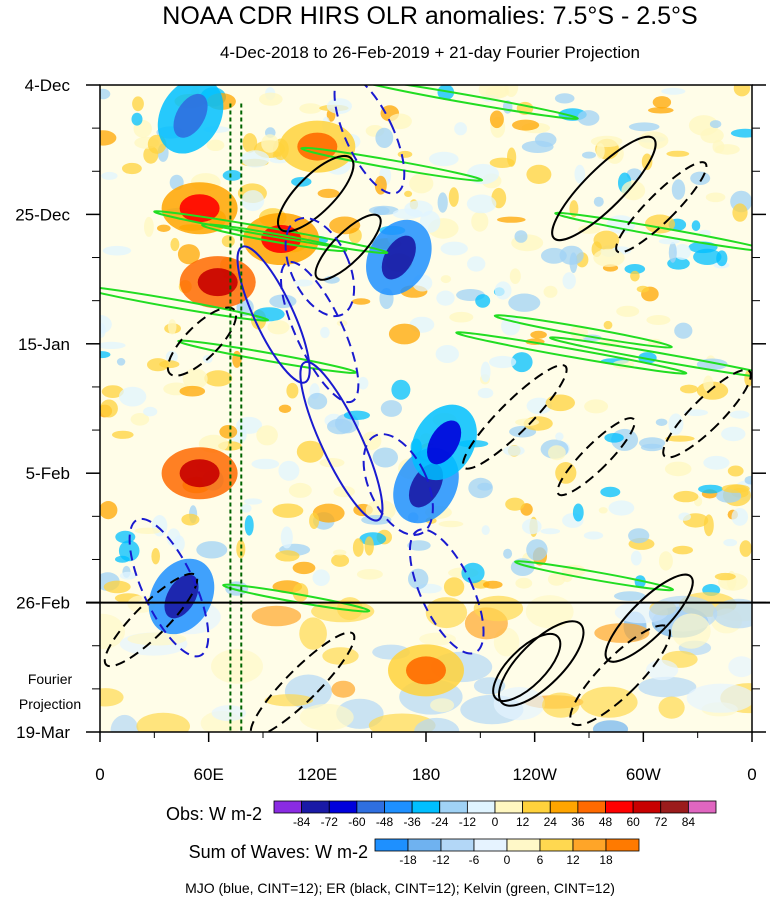 The image size is (771, 899). Describe the element at coordinates (357, 822) in the screenshot. I see `colorbar-tick-label: -60` at that location.